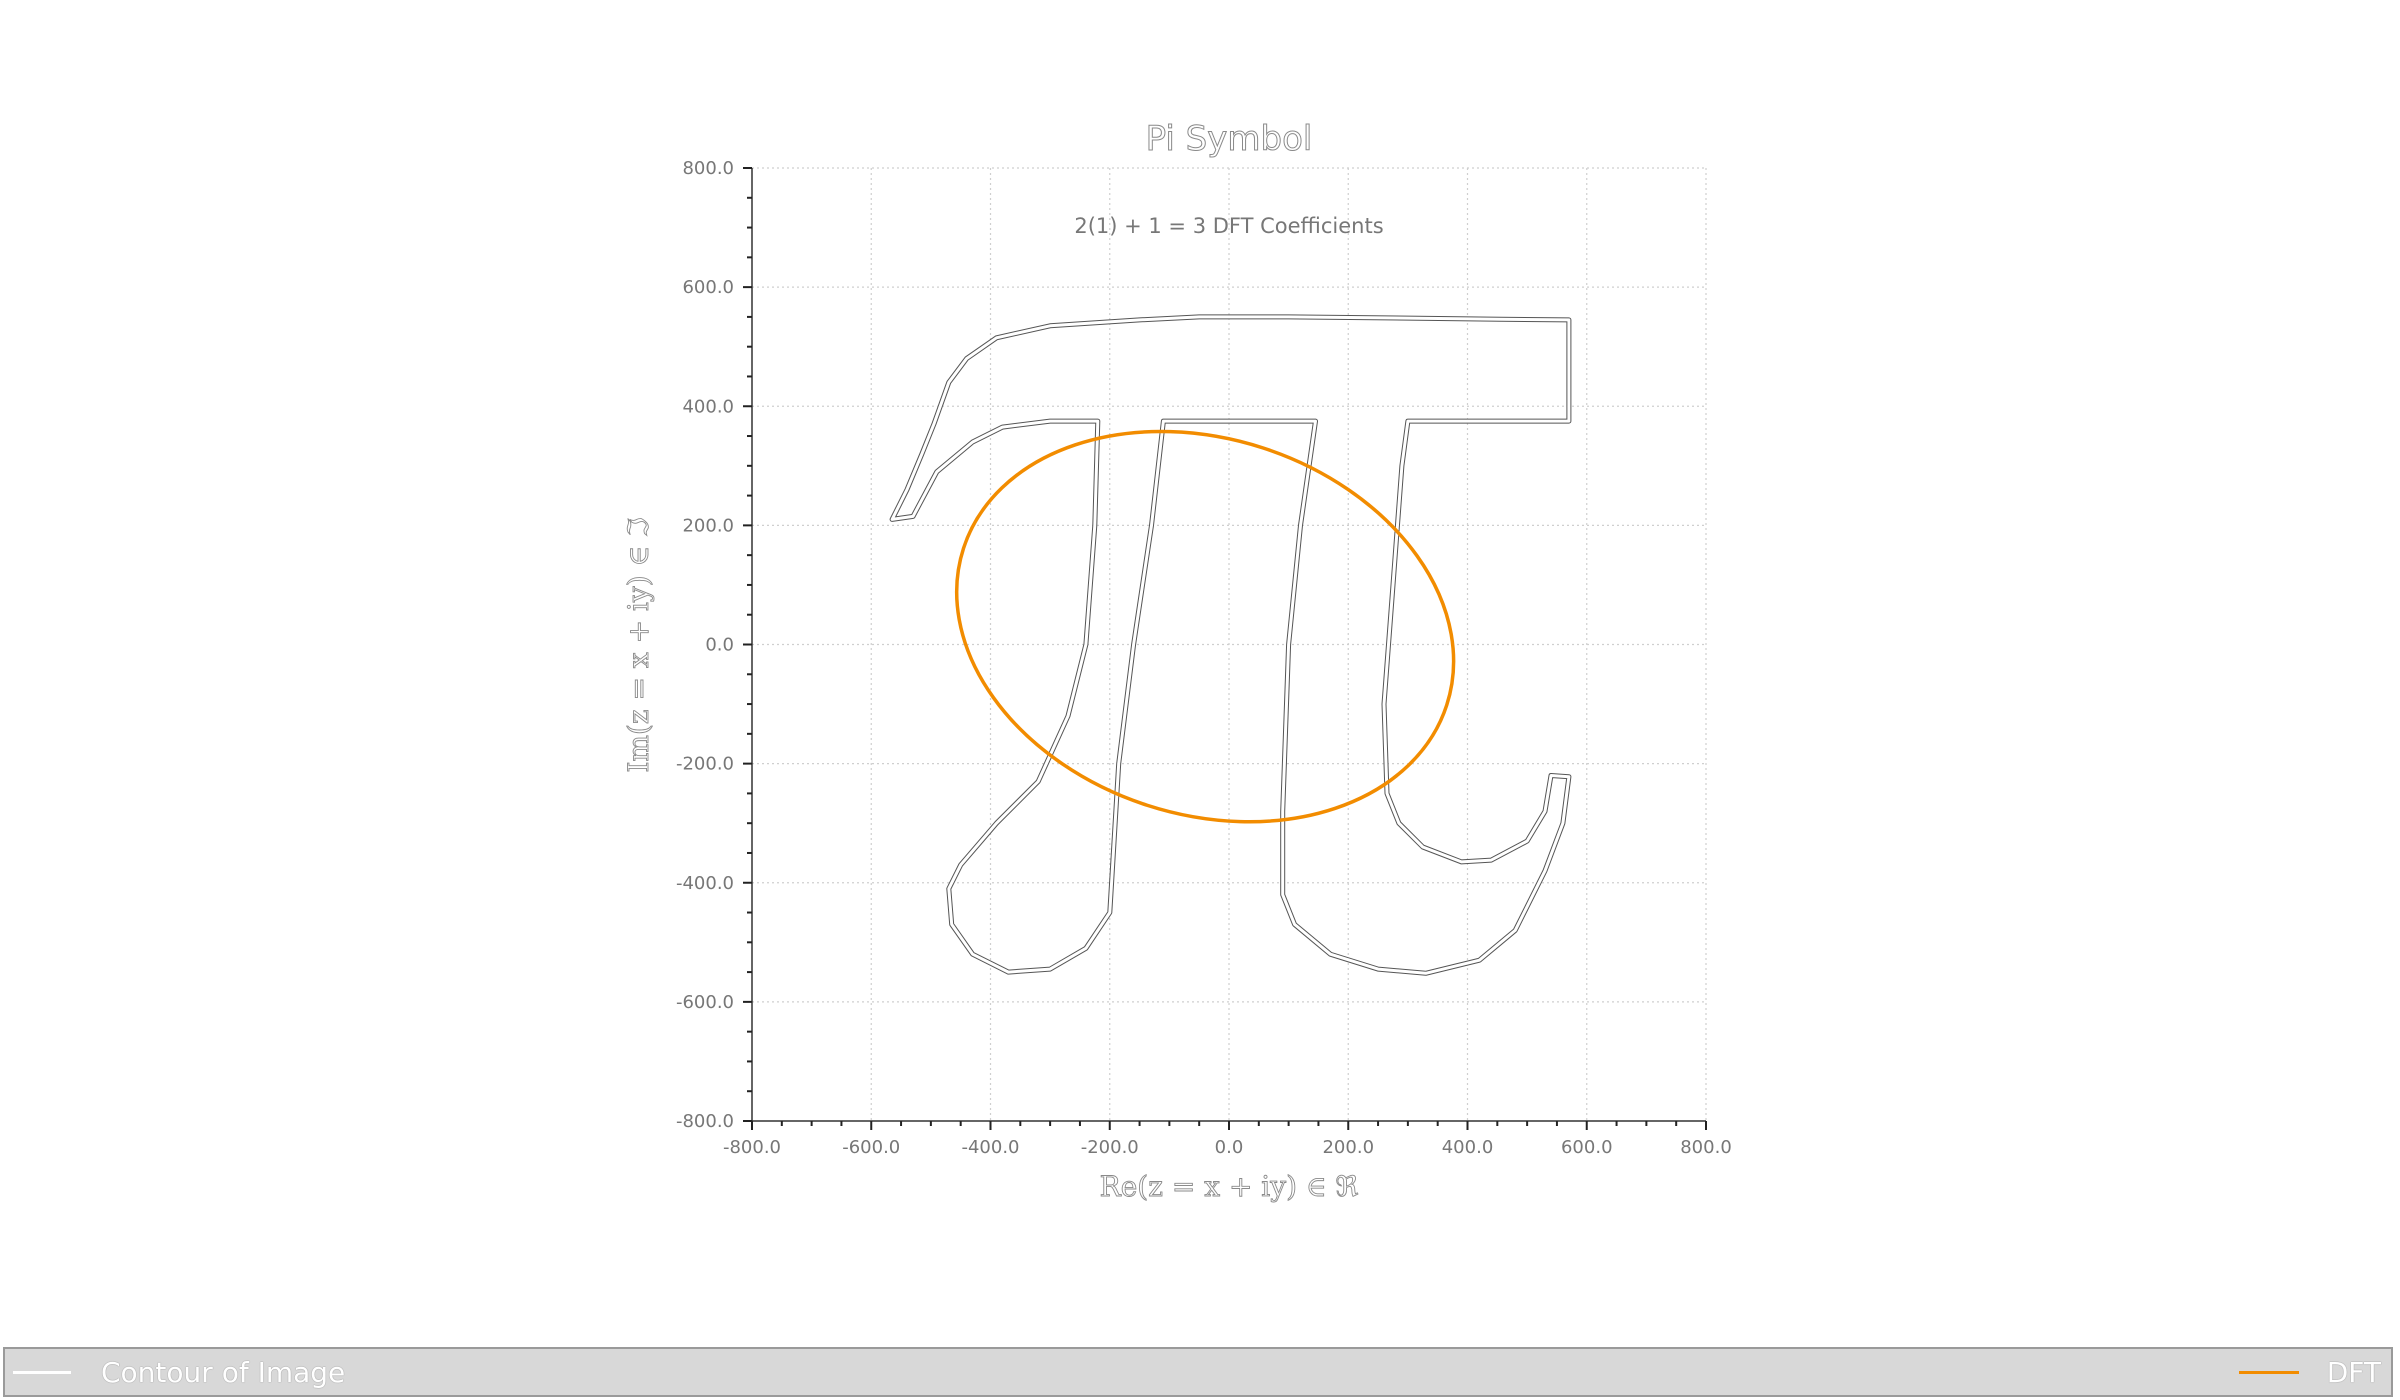 The height and width of the screenshot is (1400, 2400). I want to click on y-tick-label: 600.0, so click(708, 287).